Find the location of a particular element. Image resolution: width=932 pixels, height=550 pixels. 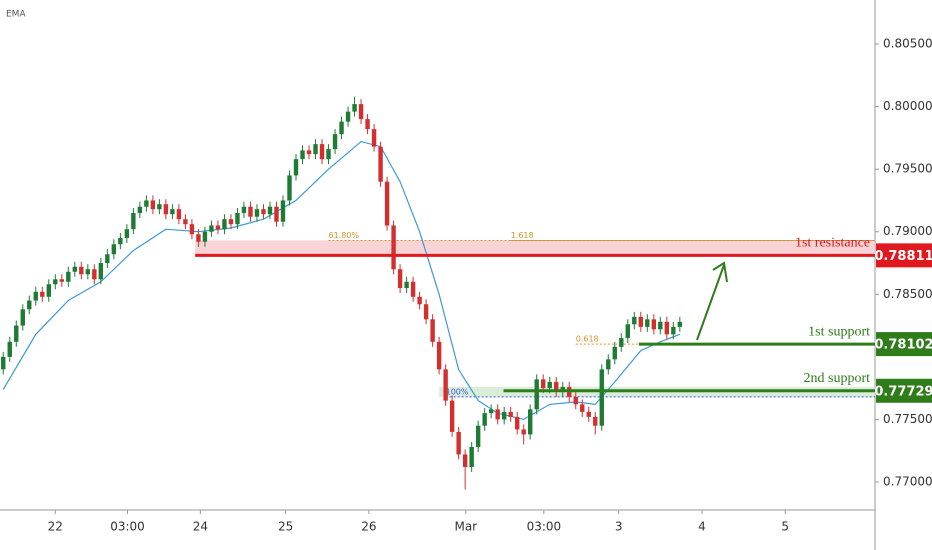

y-tick-label: 0.79000 is located at coordinates (907, 231).